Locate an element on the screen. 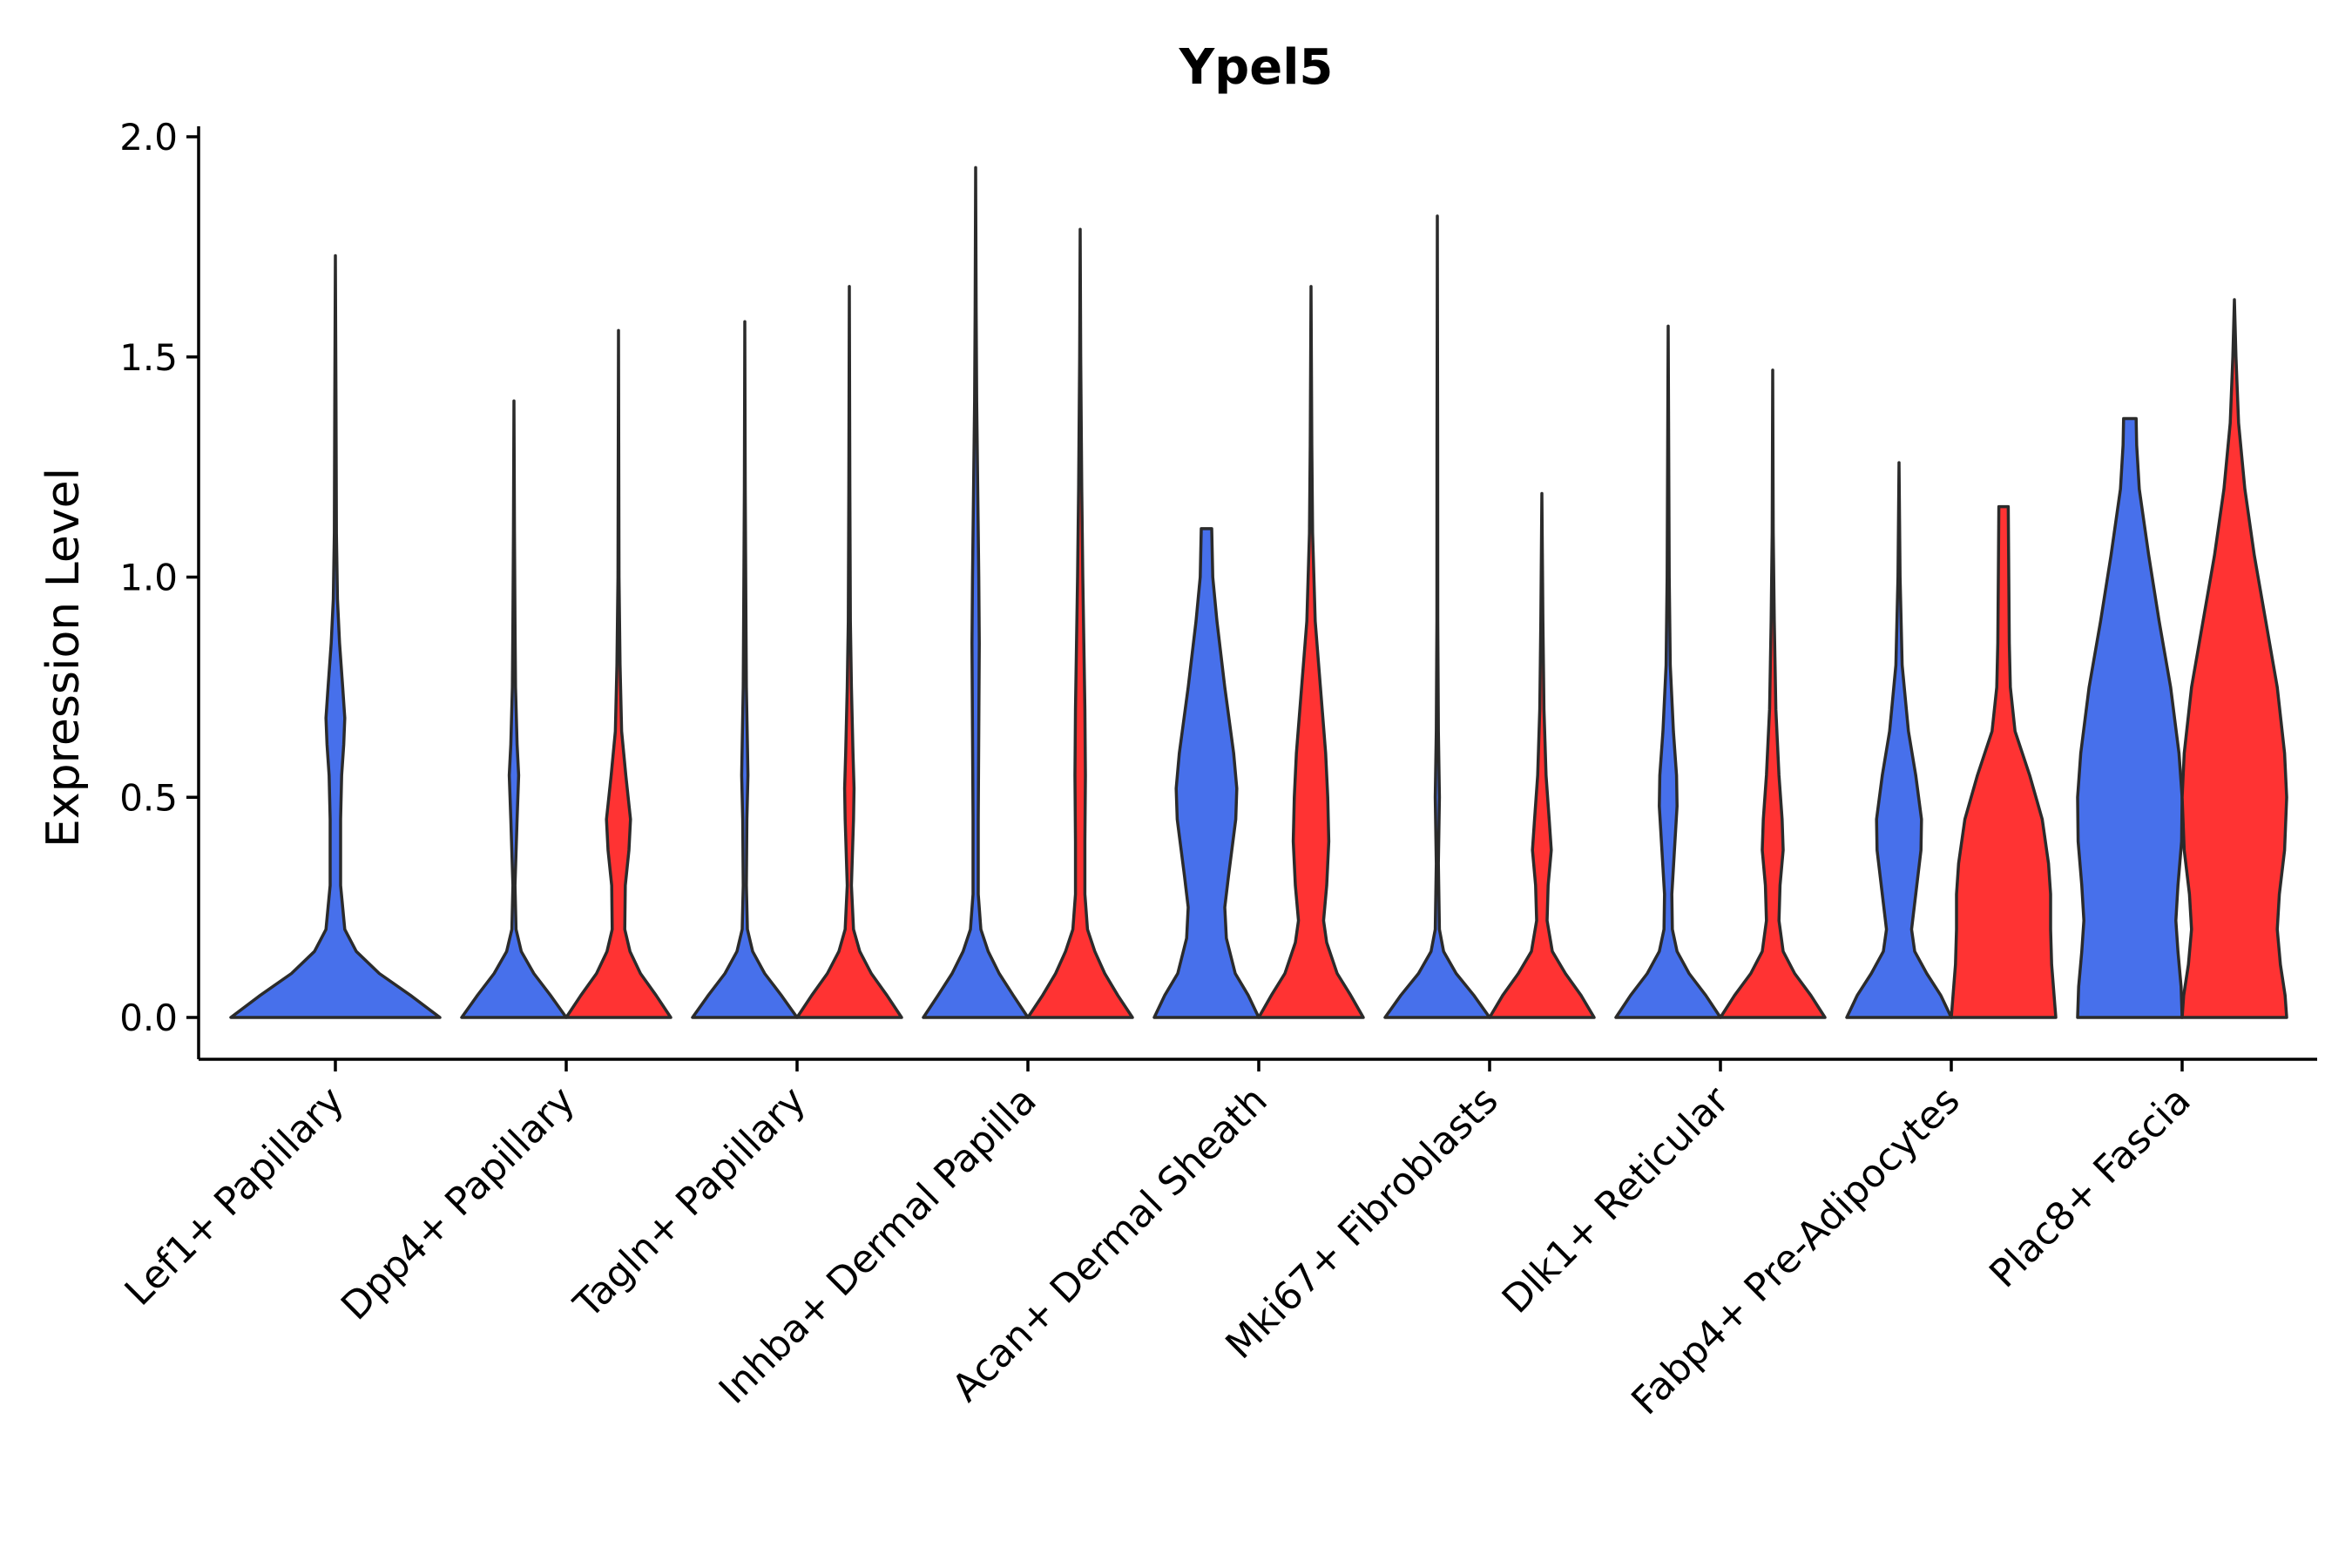 The image size is (2352, 1568). chart-title: Ypel5 is located at coordinates (1256, 67).